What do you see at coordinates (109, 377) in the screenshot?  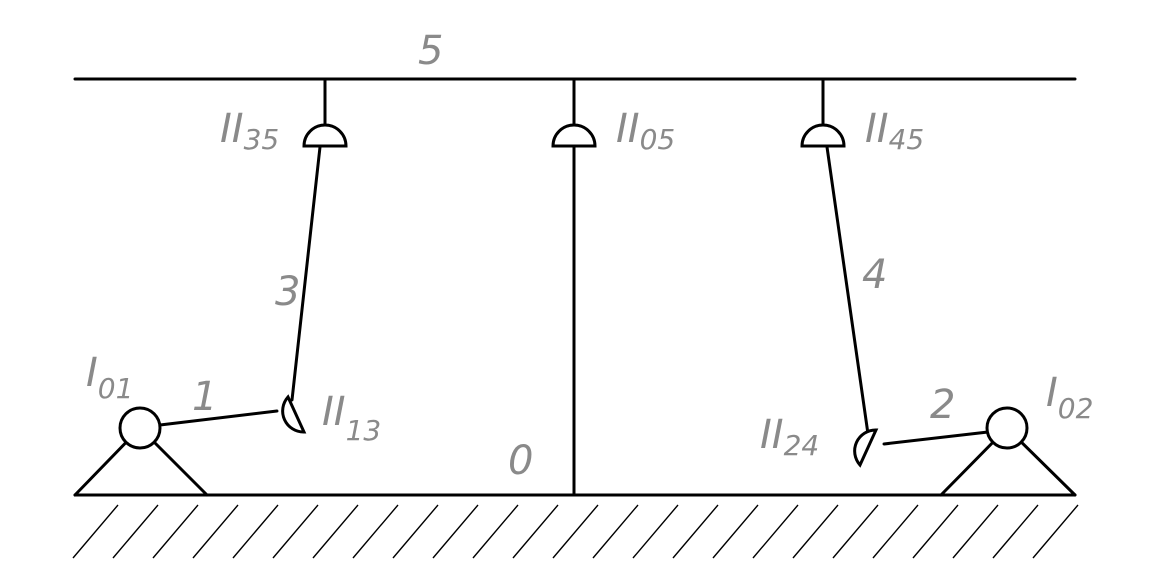 I see `label-pair-01: I01` at bounding box center [109, 377].